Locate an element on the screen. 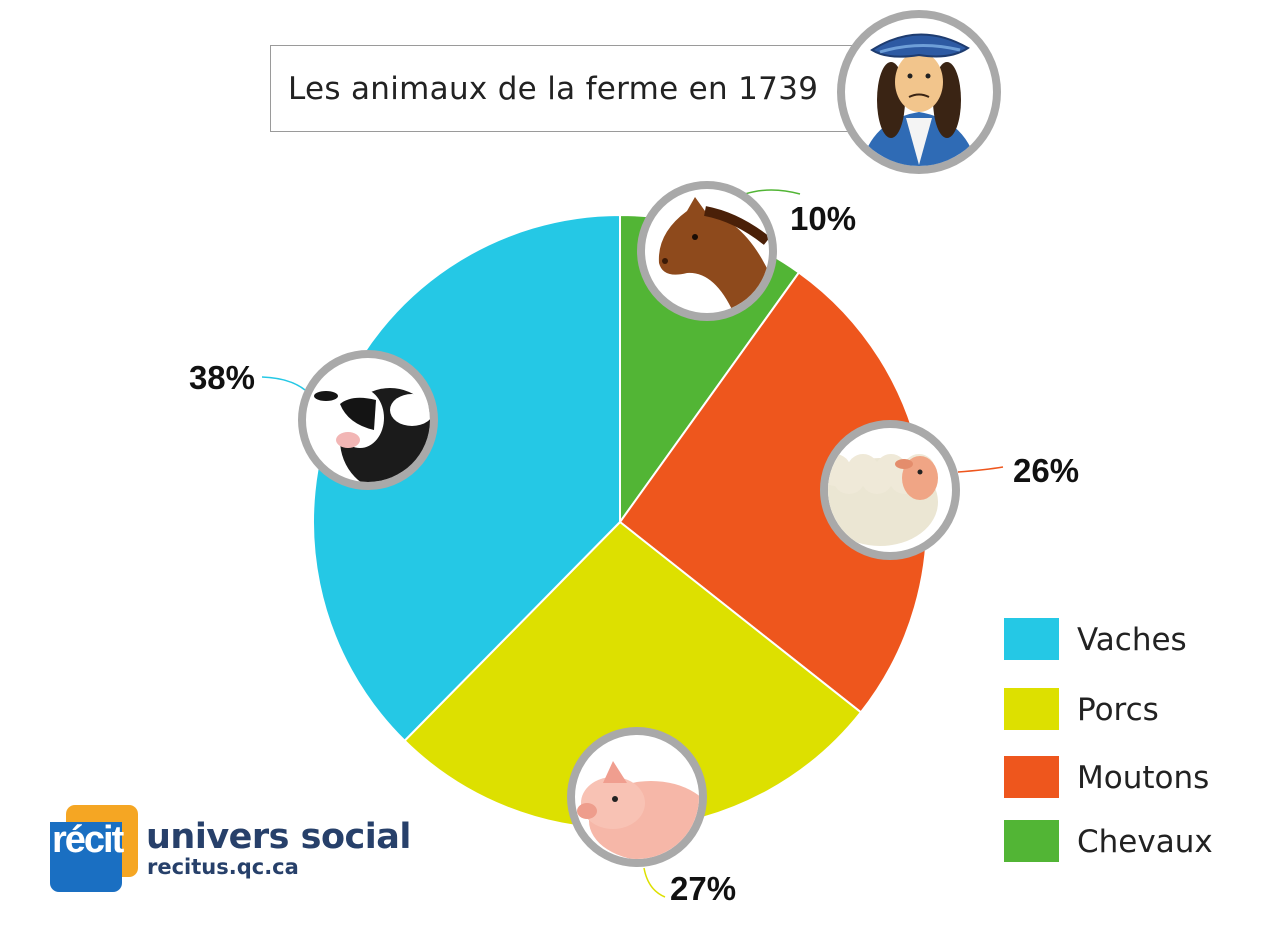 The height and width of the screenshot is (926, 1271). legend-label: Porcs is located at coordinates (1118, 710).